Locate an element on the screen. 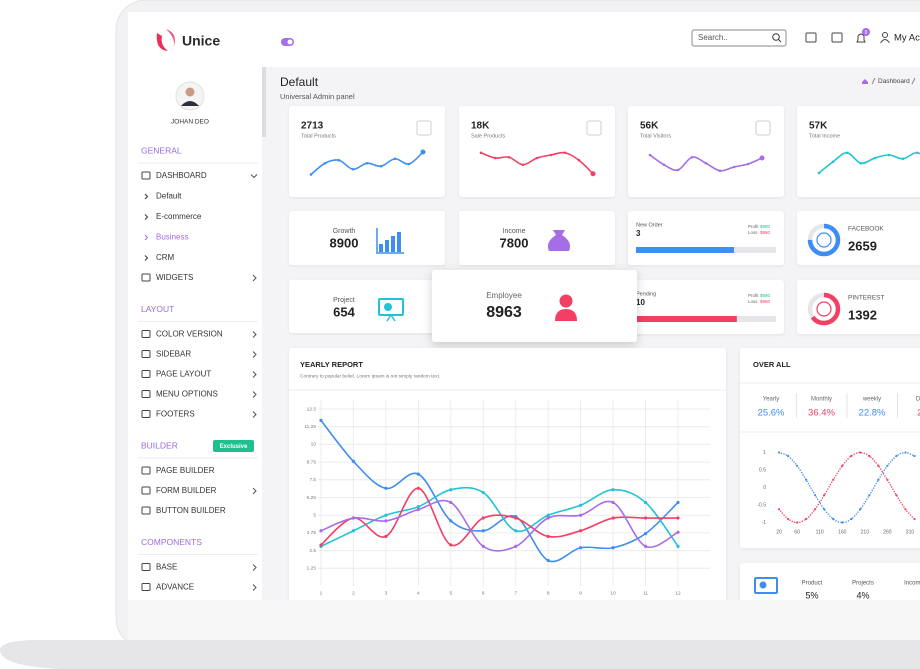 The width and height of the screenshot is (920, 669). x-tick-label: 2 is located at coordinates (353, 593).